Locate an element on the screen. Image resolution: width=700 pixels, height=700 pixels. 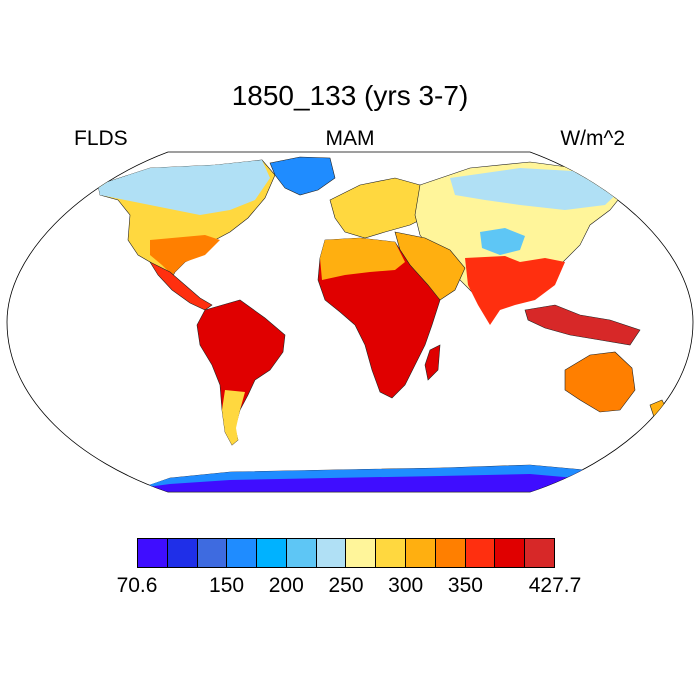
north-america-arctic is located at coordinates (184, 187).